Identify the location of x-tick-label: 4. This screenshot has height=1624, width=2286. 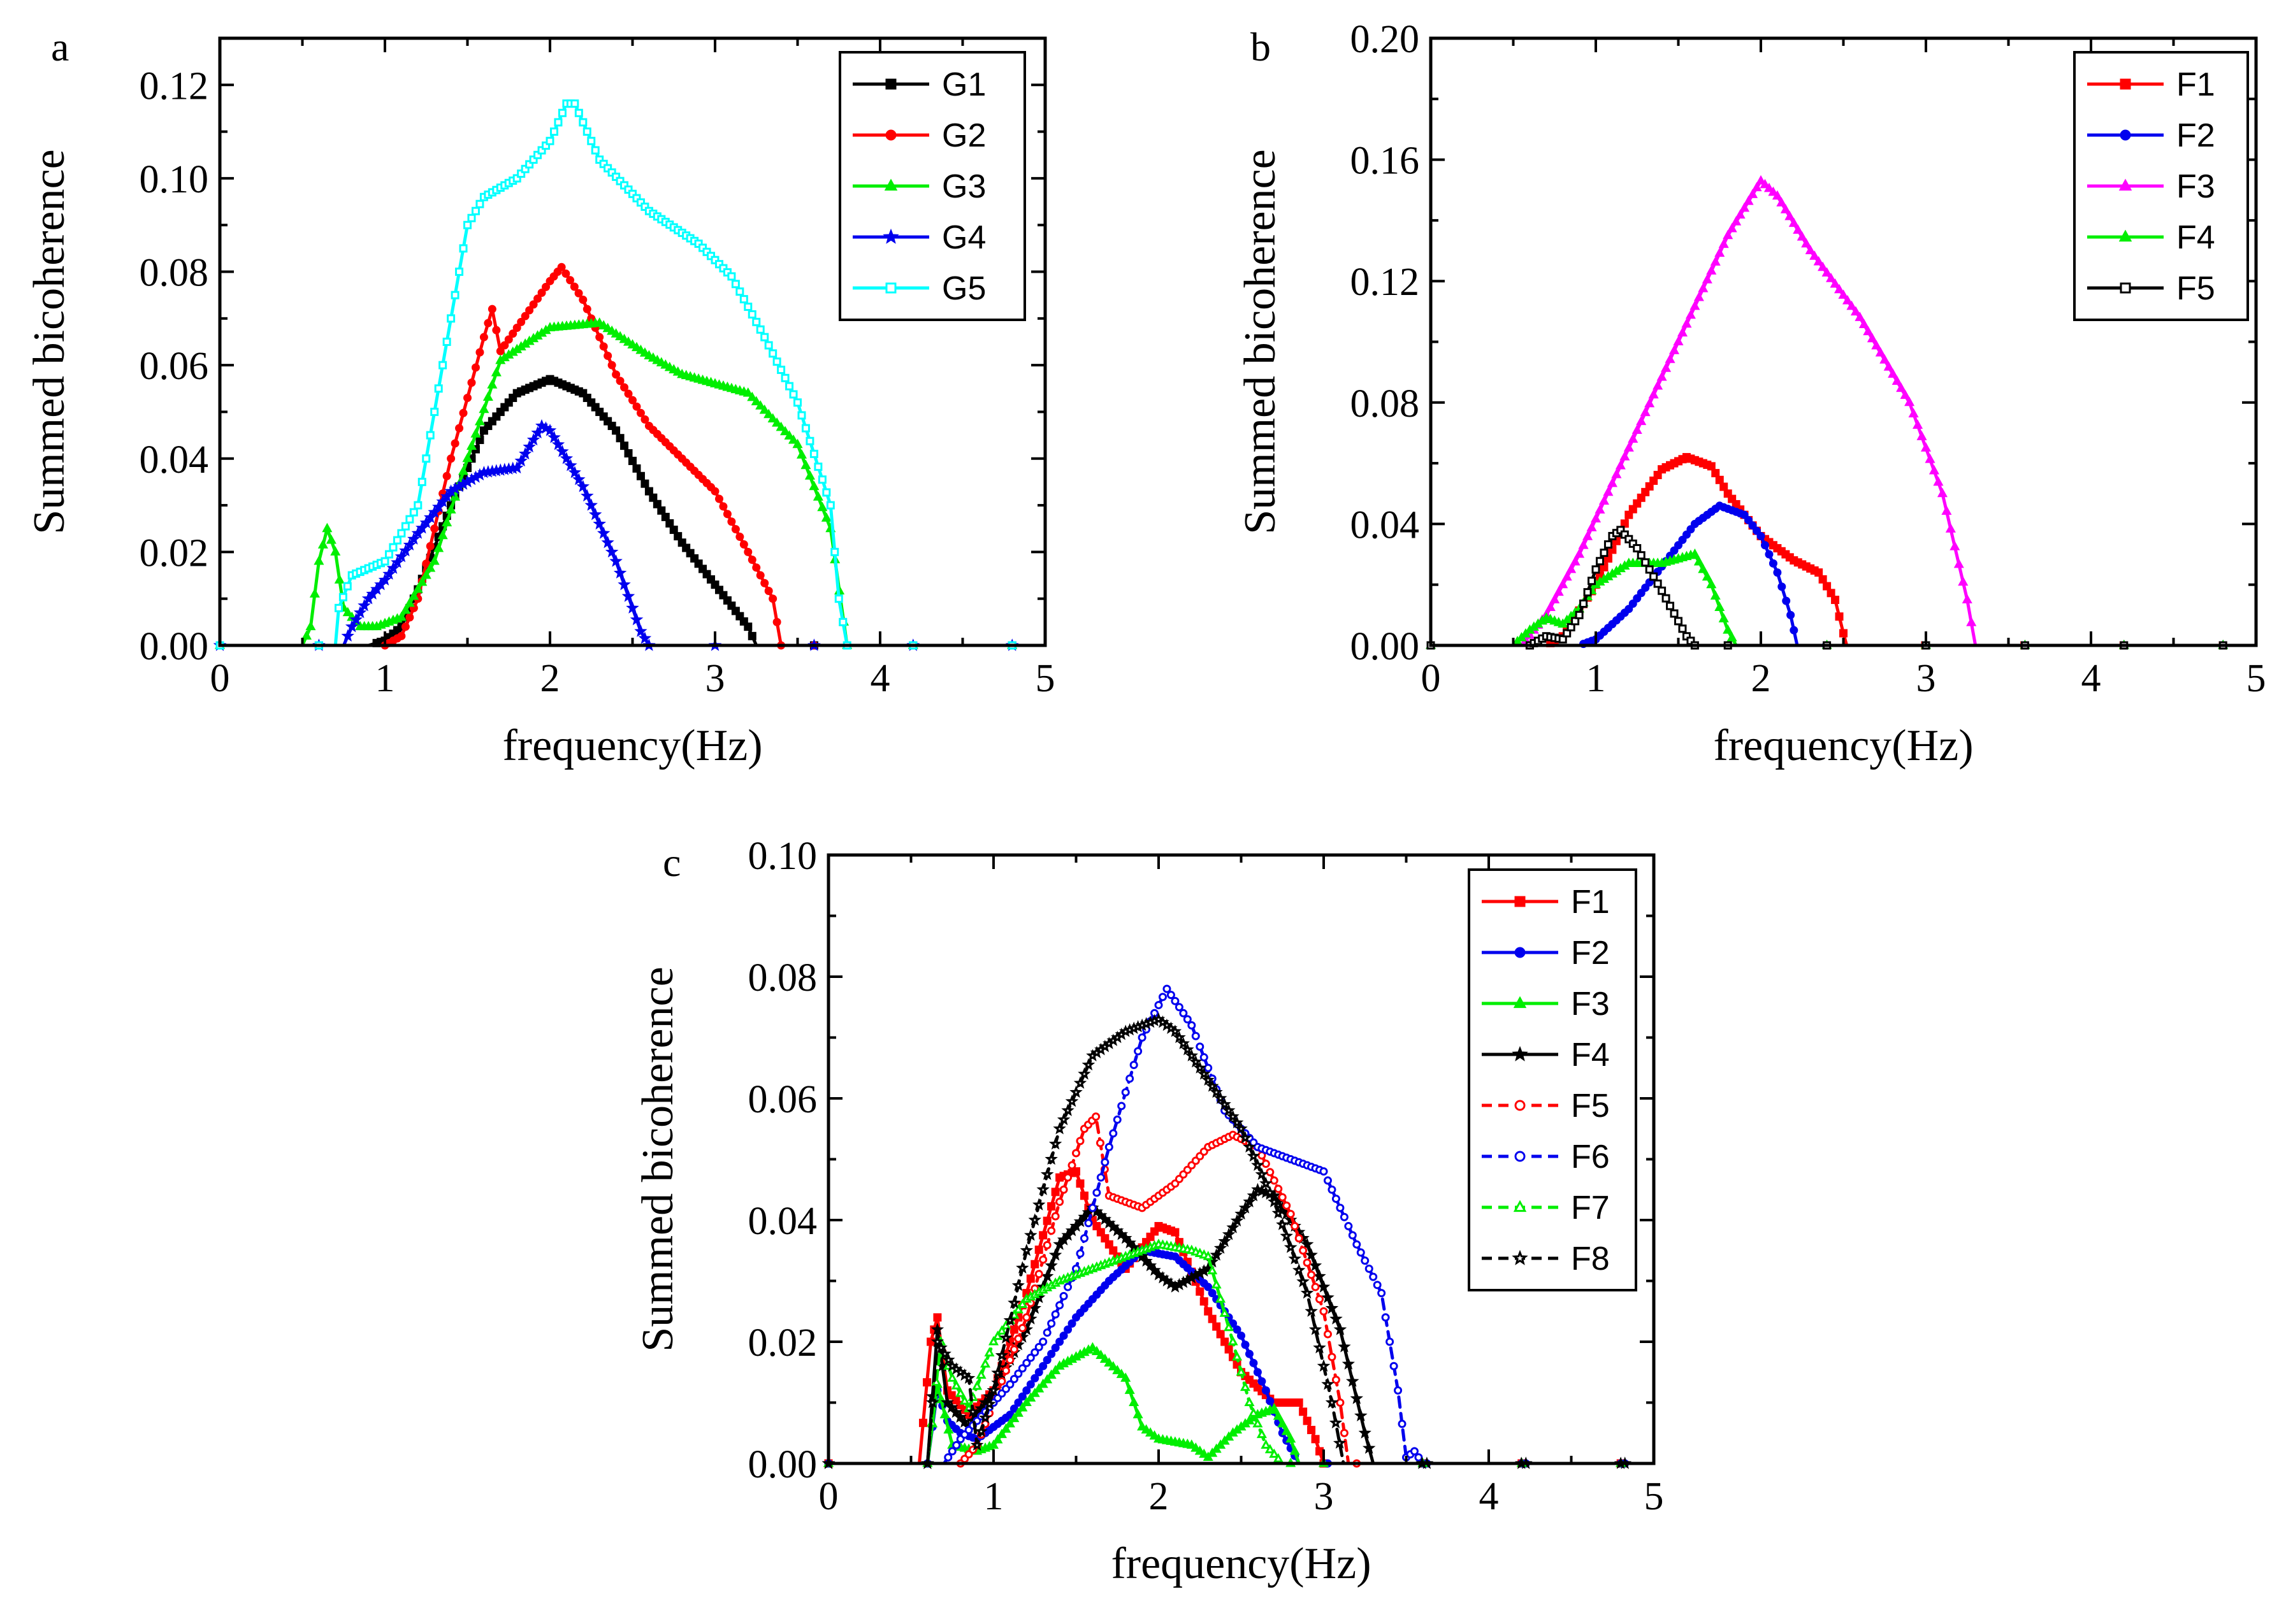
(1489, 1496).